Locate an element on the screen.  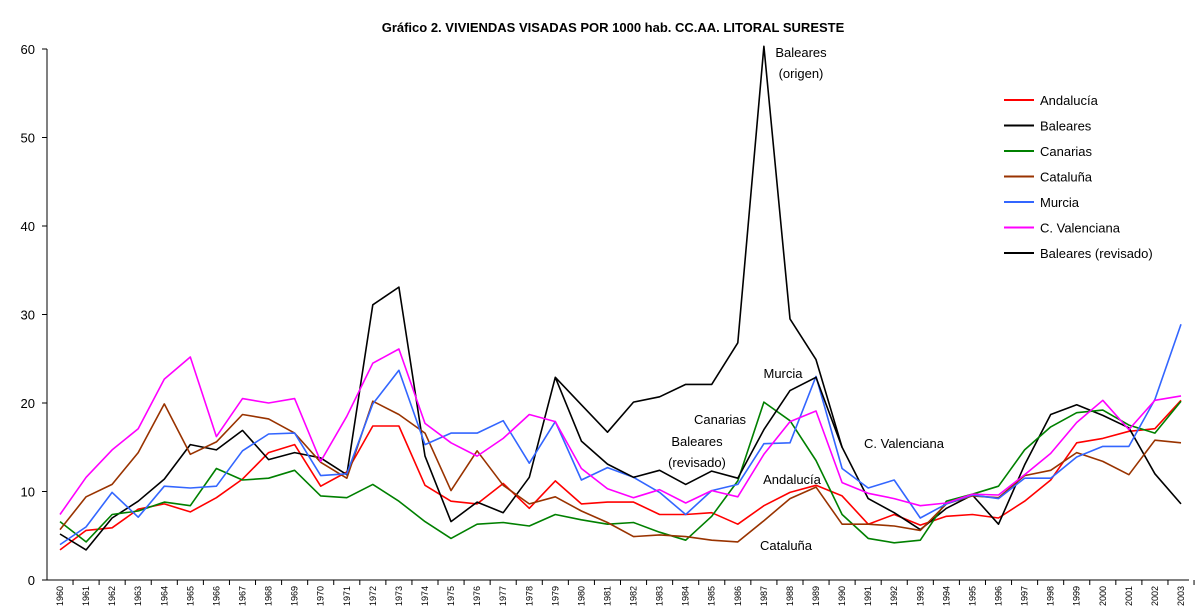
y-tick-label: 30 is located at coordinates (28, 315).